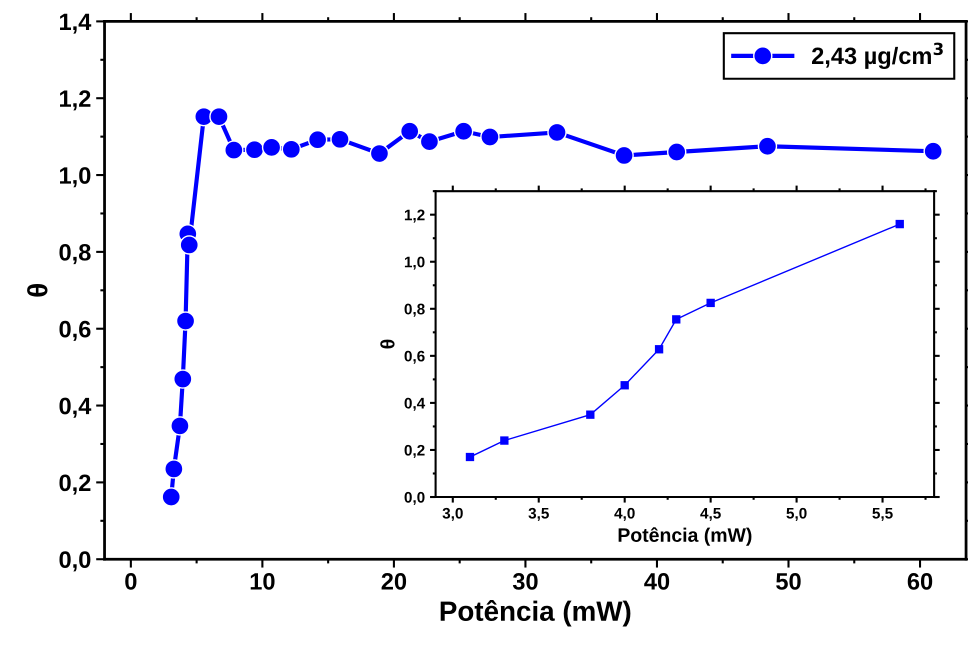  What do you see at coordinates (452, 514) in the screenshot?
I see `x-tick-label: 3,0` at bounding box center [452, 514].